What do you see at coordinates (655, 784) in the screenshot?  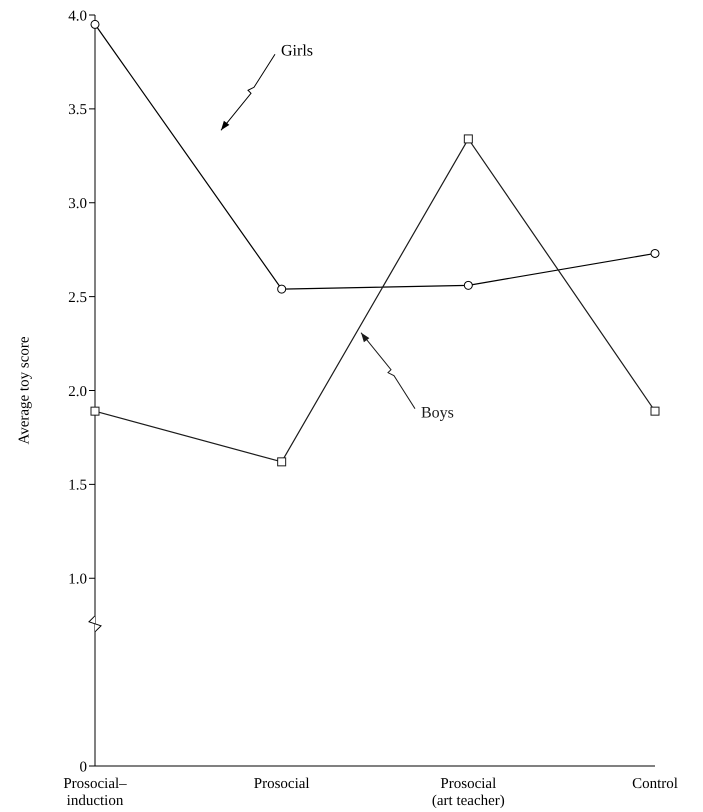 I see `x-tick-label: Control` at bounding box center [655, 784].